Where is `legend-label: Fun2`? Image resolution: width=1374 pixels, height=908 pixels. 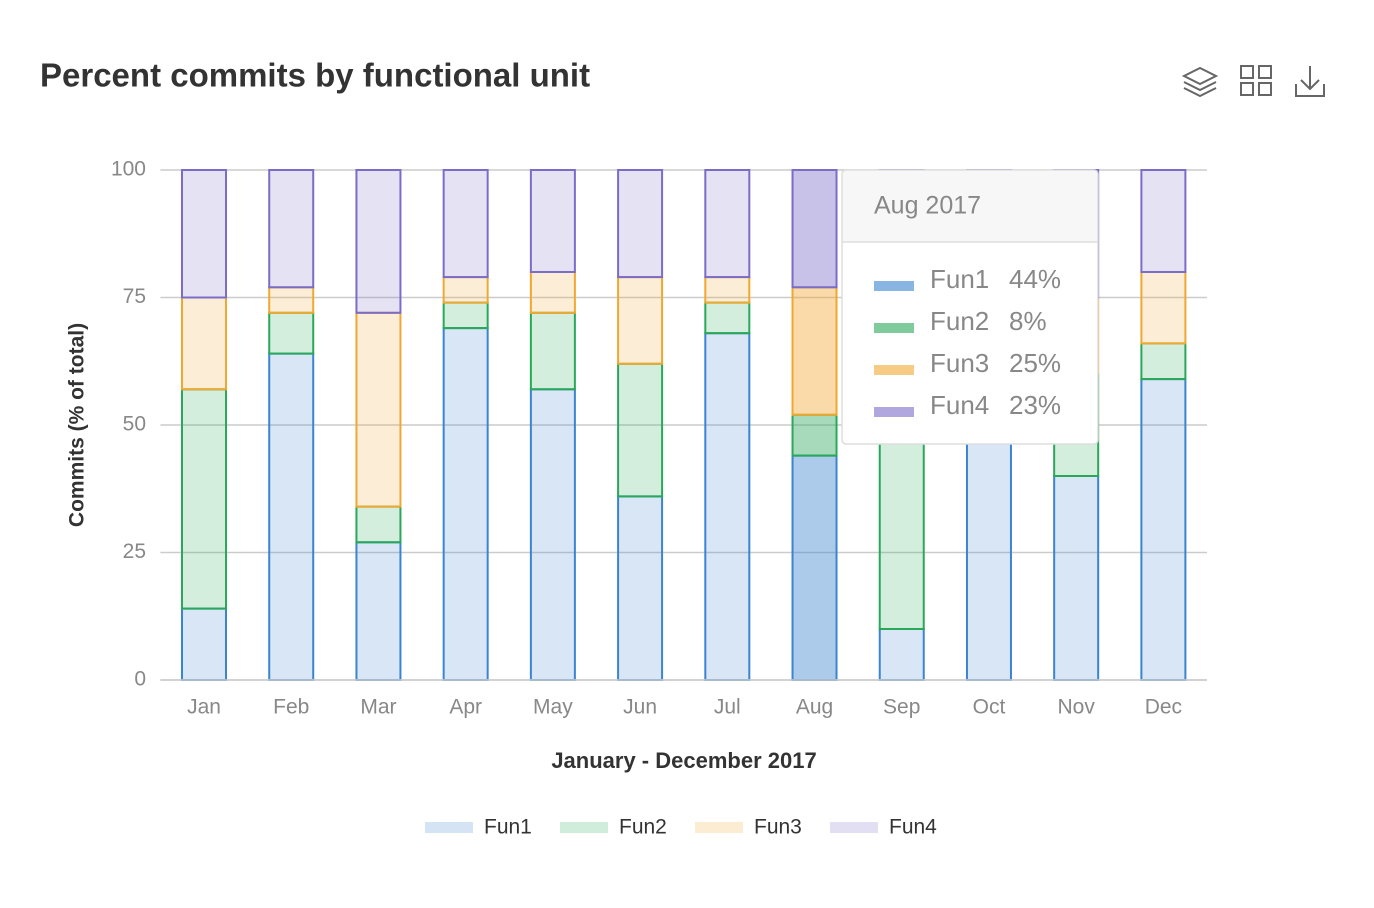
legend-label: Fun2 is located at coordinates (643, 827).